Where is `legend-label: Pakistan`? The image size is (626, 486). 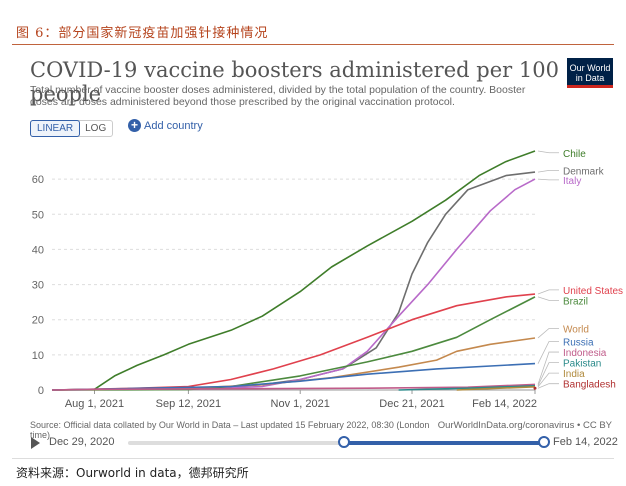
legend-label: Pakistan is located at coordinates (582, 364).